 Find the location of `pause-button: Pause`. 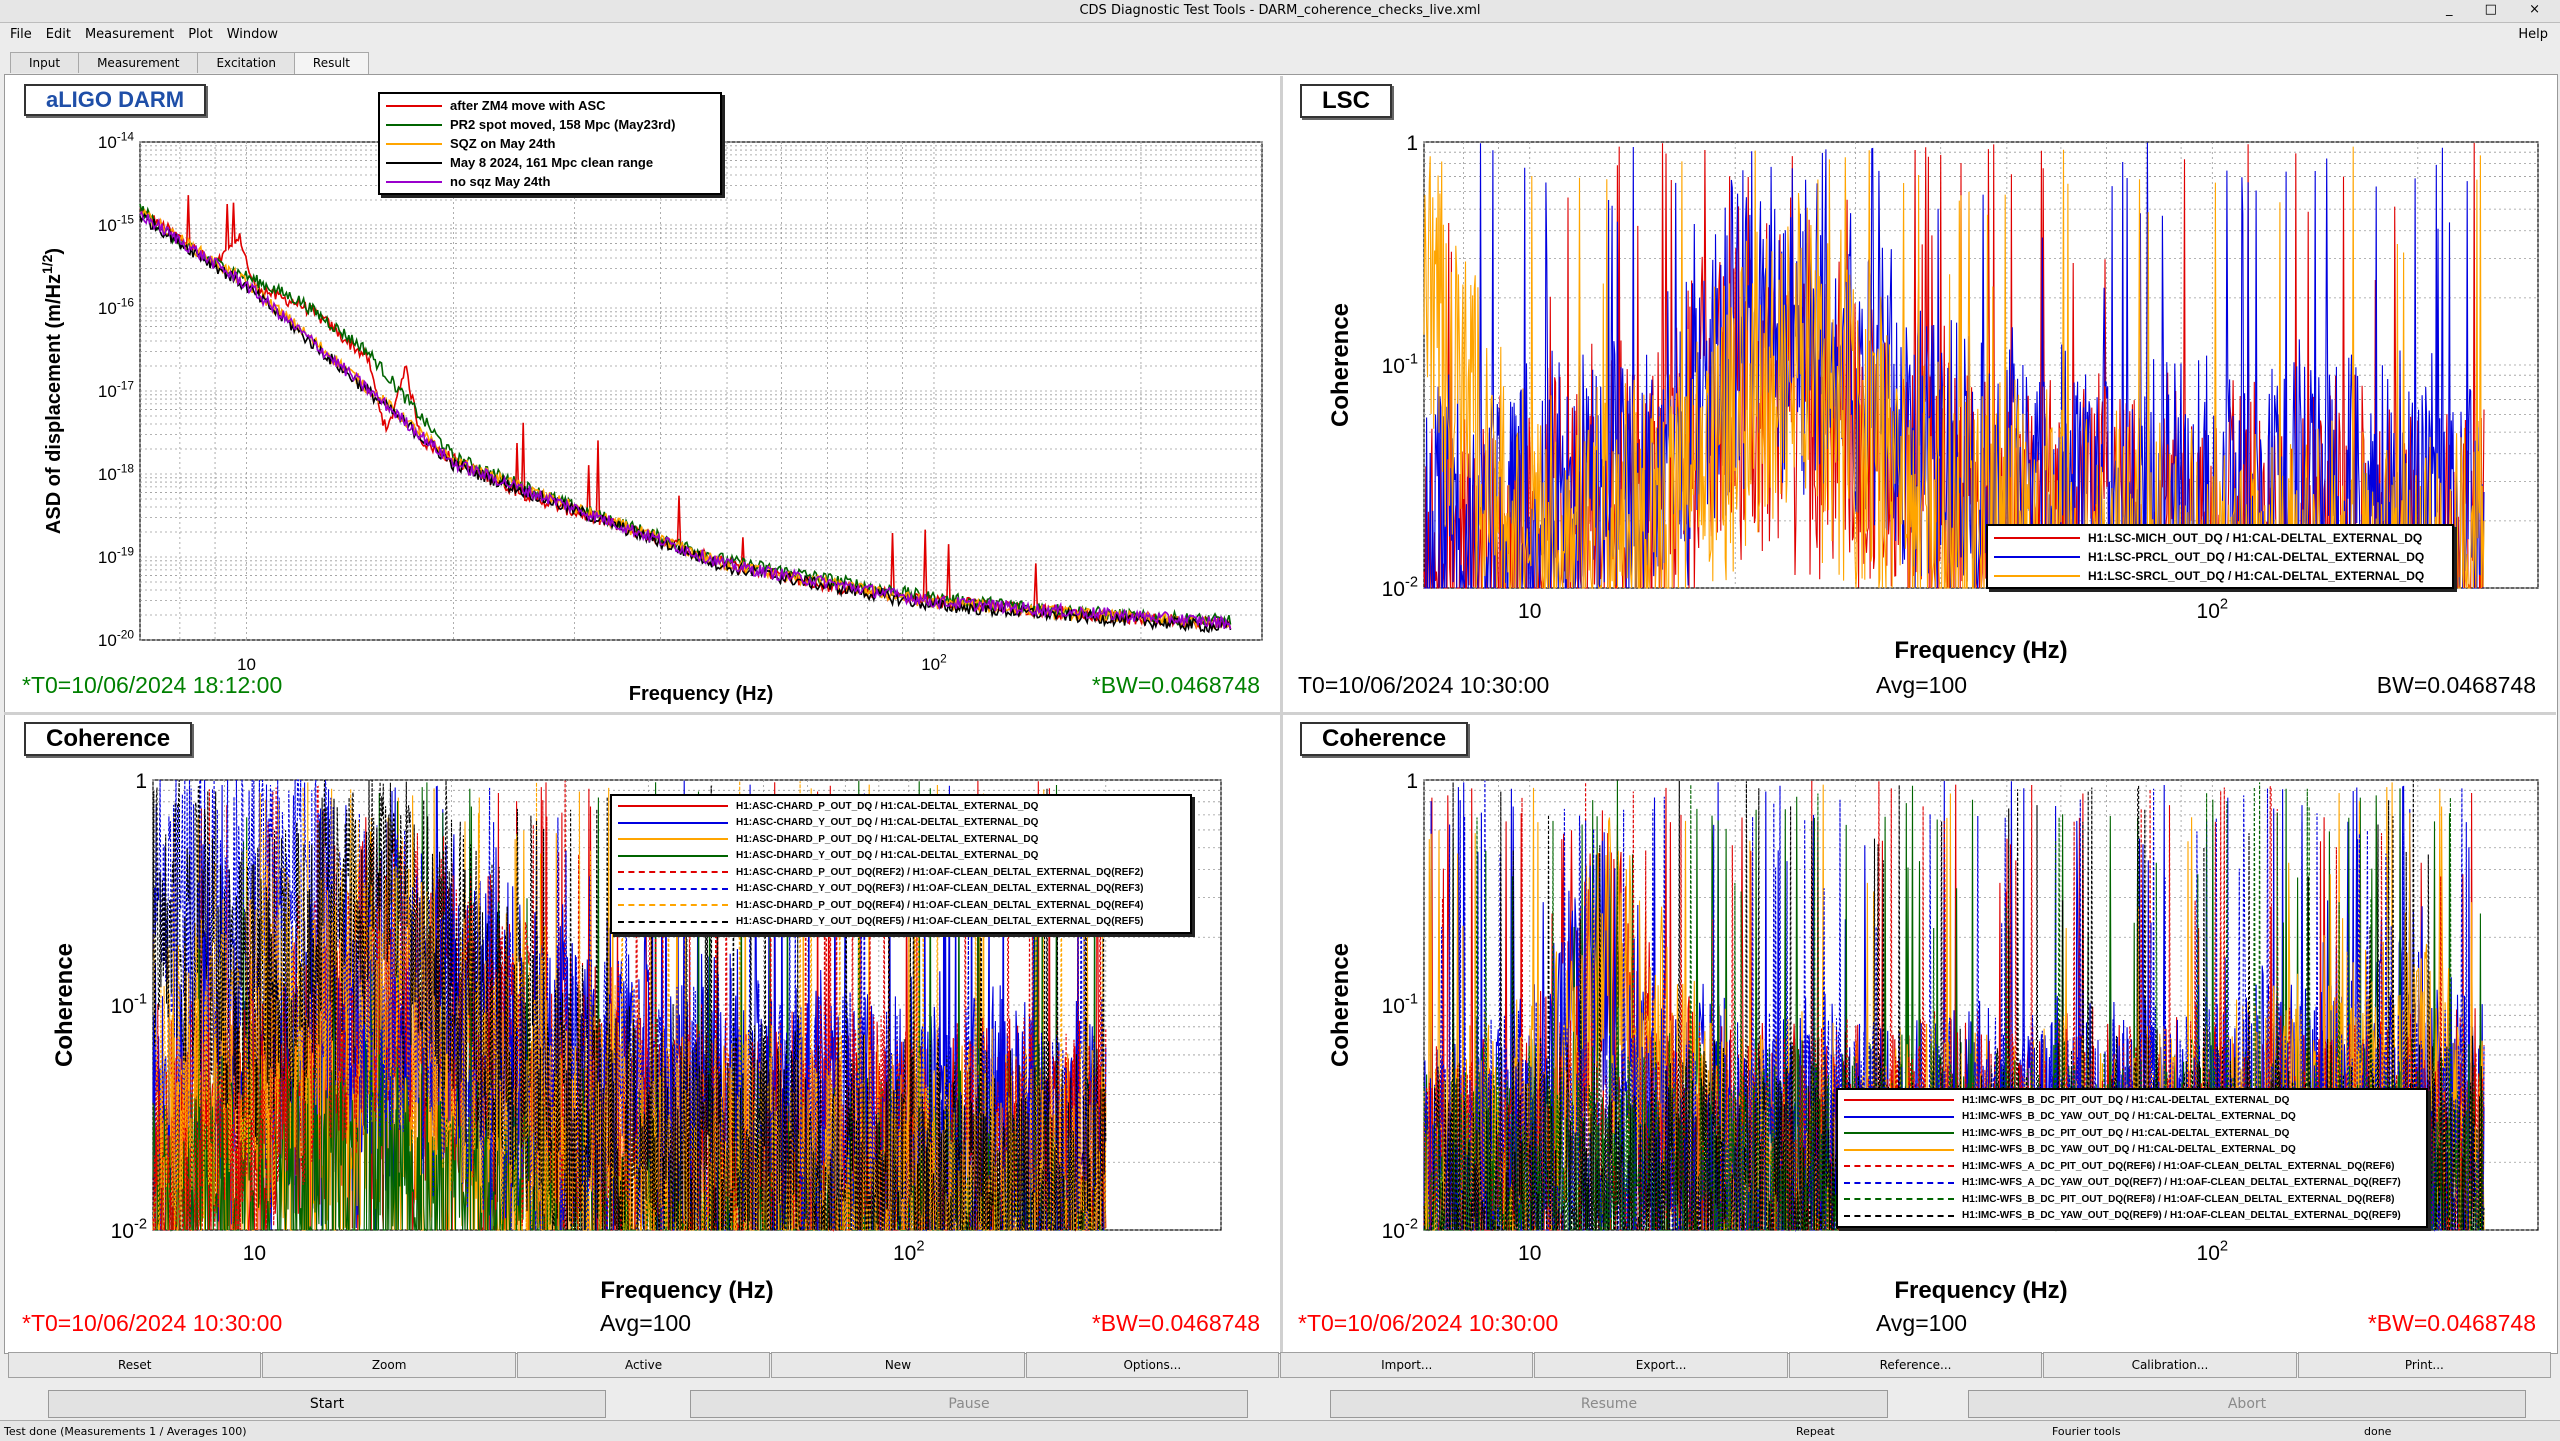

pause-button: Pause is located at coordinates (969, 1404).